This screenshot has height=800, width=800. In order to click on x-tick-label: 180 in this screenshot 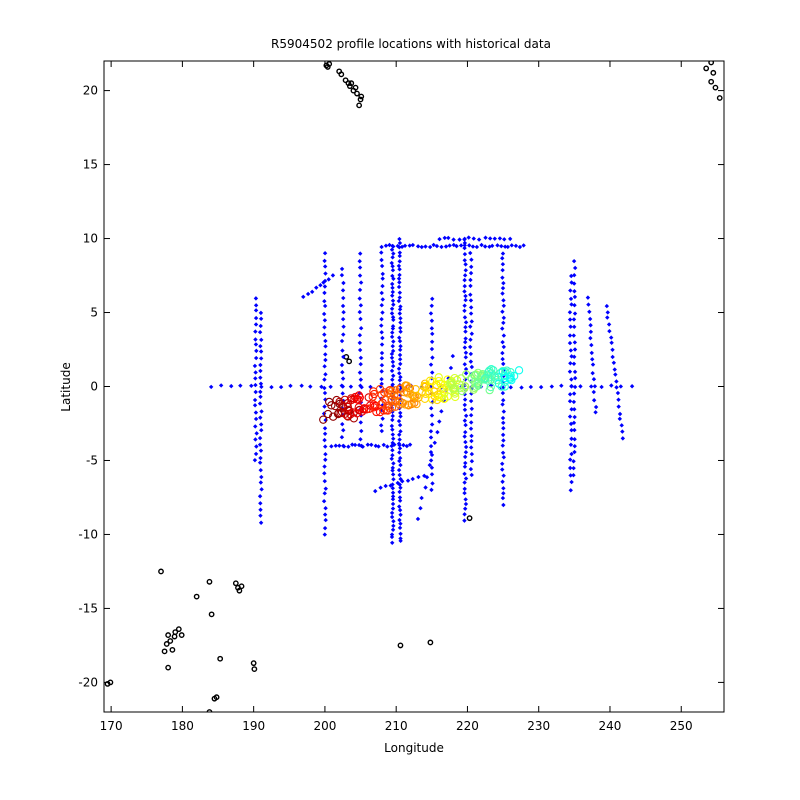, I will do `click(182, 726)`.